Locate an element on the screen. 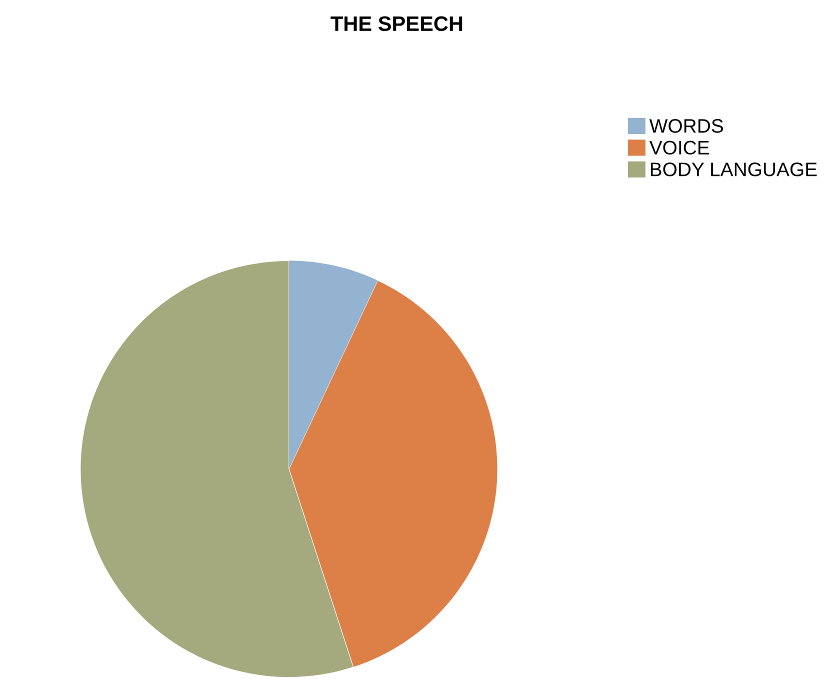  chart-title: THE SPEECH is located at coordinates (396, 24).